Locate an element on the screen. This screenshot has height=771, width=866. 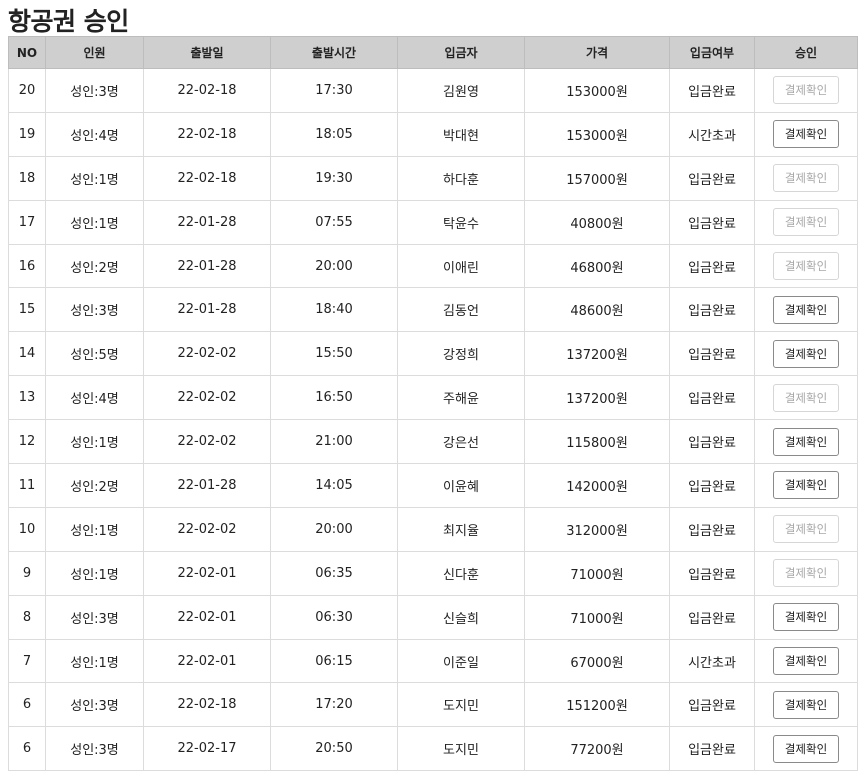
cell-departure-time: 07:55 is located at coordinates (334, 222).